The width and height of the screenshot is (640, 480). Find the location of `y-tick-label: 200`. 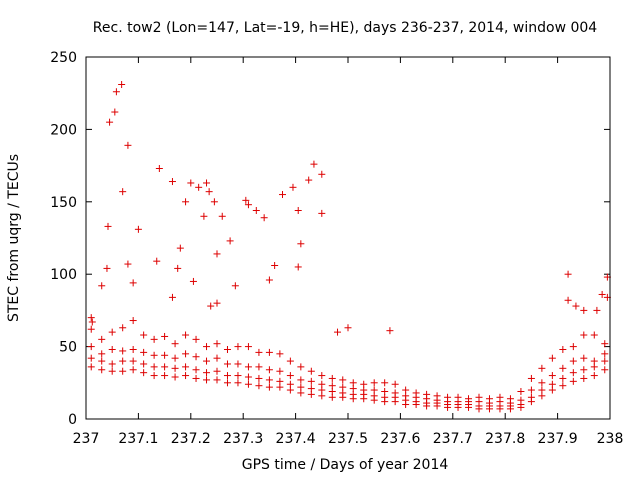

y-tick-label: 200 is located at coordinates (63, 130).